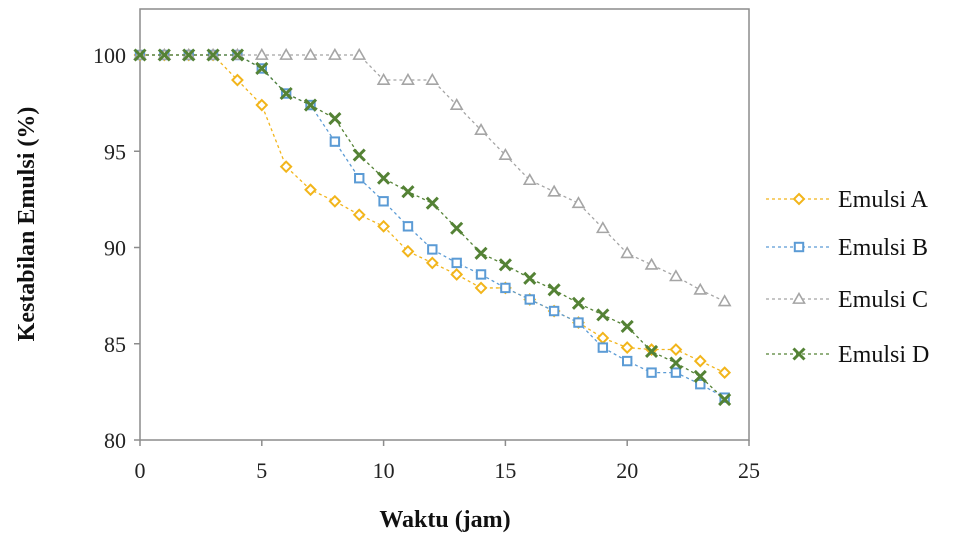 The height and width of the screenshot is (541, 965). Describe the element at coordinates (847, 277) in the screenshot. I see `legend: Emulsi A Emulsi B Emulsi C Emulsi D` at that location.